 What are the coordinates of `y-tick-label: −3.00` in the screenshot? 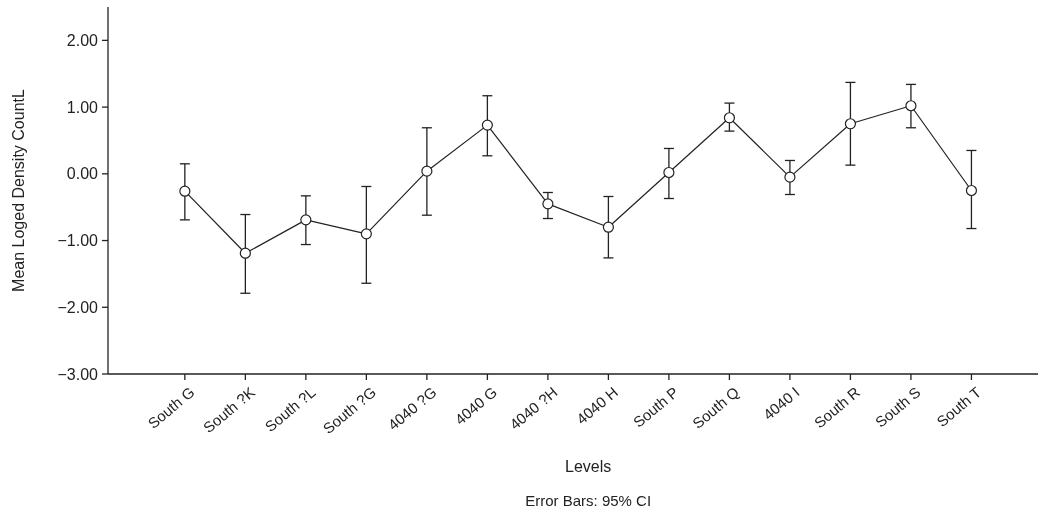 It's located at (78, 374).